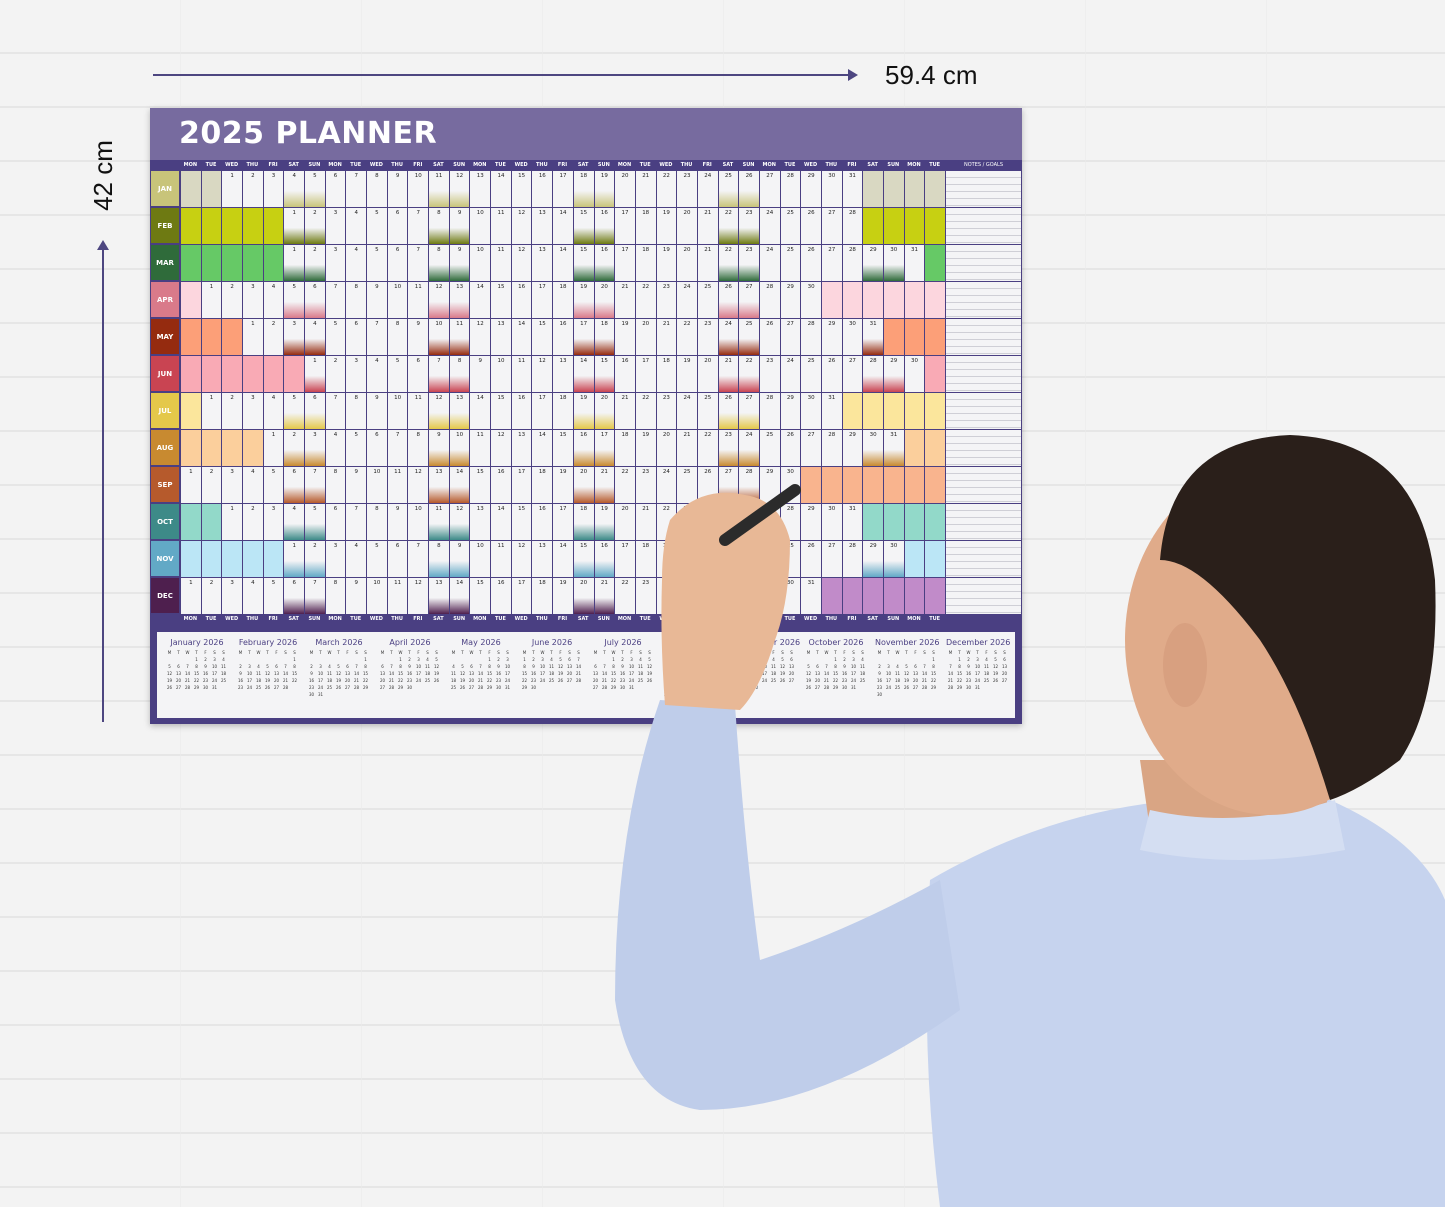 The width and height of the screenshot is (1445, 1207). Describe the element at coordinates (583, 165) in the screenshot. I see `weekday-header-top: SAT` at that location.